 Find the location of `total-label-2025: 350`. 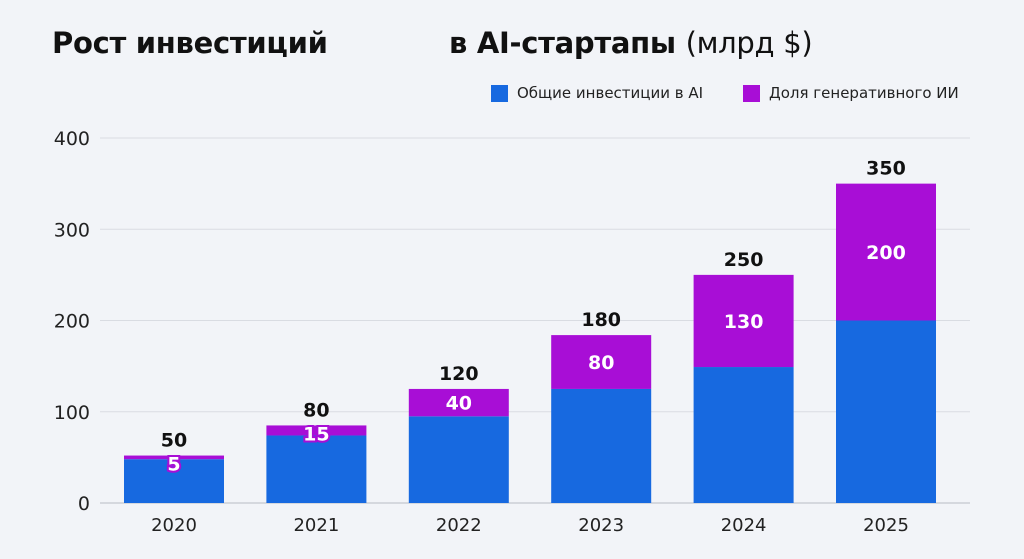

total-label-2025: 350 is located at coordinates (886, 169).